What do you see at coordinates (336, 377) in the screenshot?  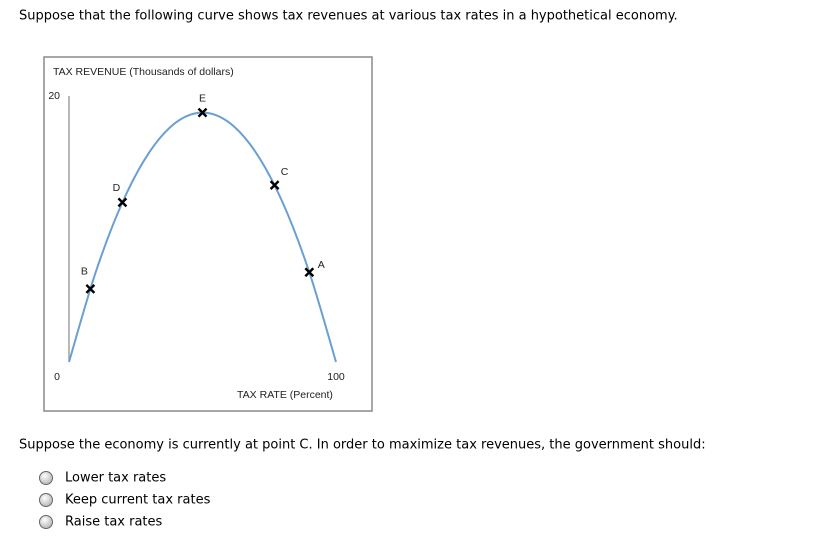 I see `x-tick-label: 100` at bounding box center [336, 377].